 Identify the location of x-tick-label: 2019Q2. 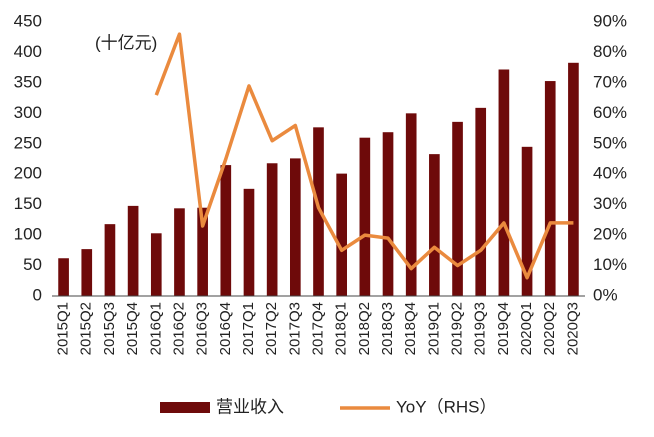
(457, 328).